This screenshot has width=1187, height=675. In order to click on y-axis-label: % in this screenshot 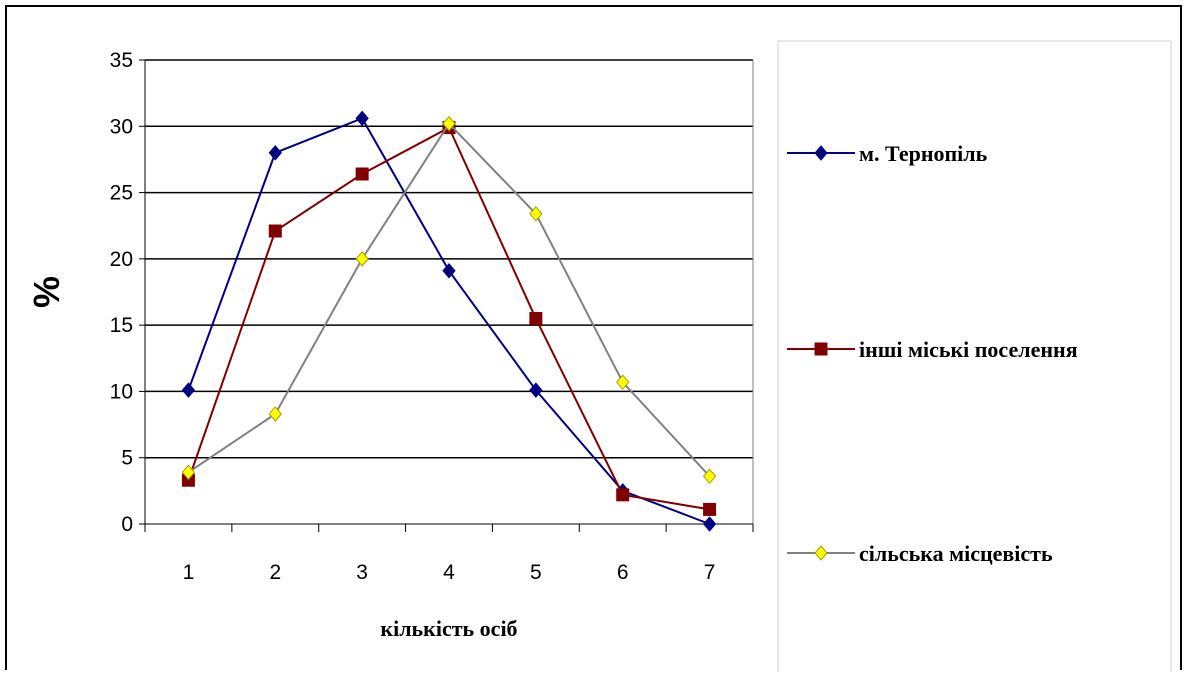, I will do `click(46, 292)`.